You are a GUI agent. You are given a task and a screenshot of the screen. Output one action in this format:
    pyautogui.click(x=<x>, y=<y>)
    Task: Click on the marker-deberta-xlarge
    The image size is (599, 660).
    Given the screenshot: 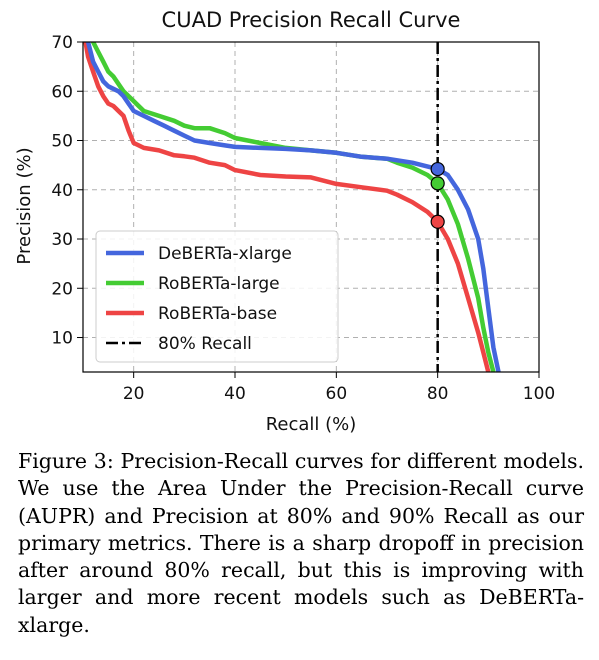 What is the action you would take?
    pyautogui.click(x=437, y=169)
    